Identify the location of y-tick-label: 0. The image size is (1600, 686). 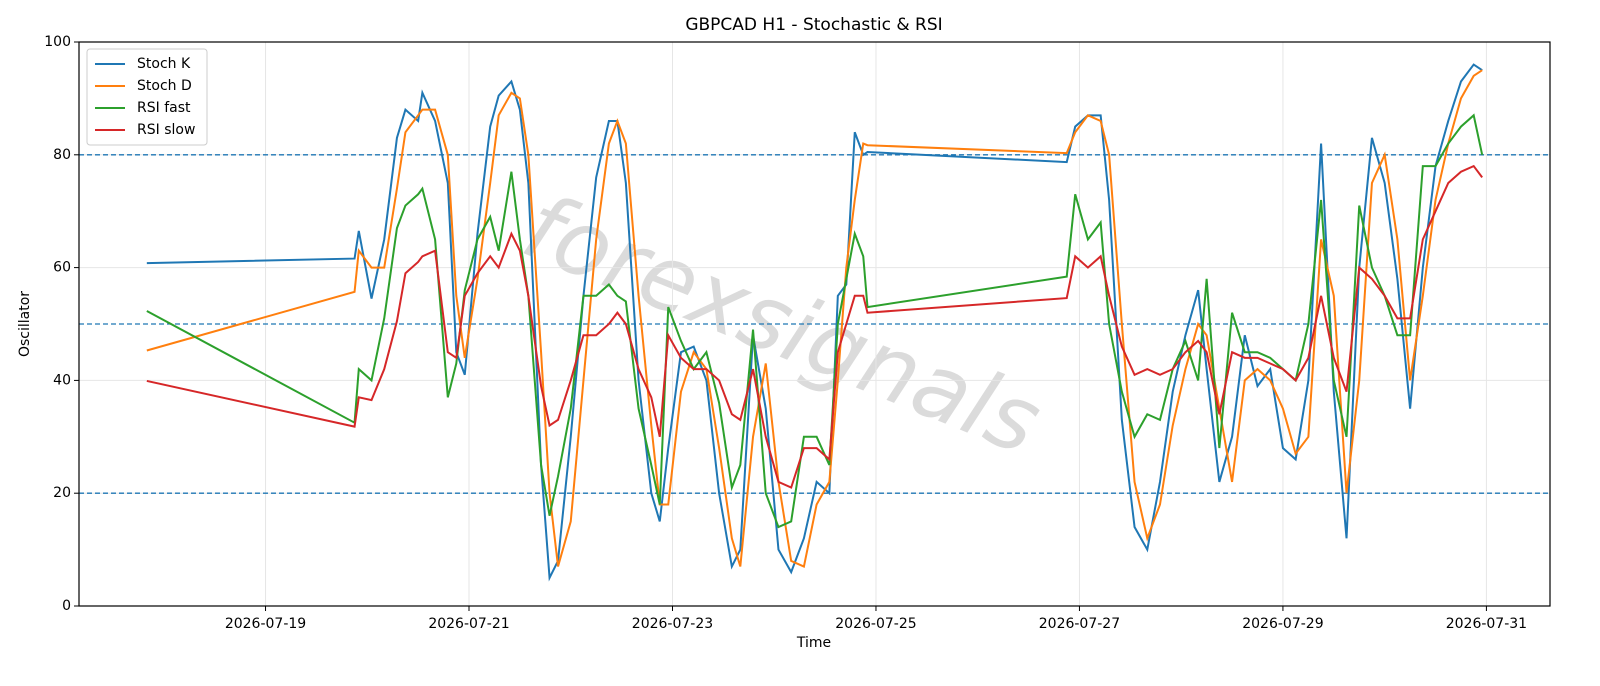
(66, 606).